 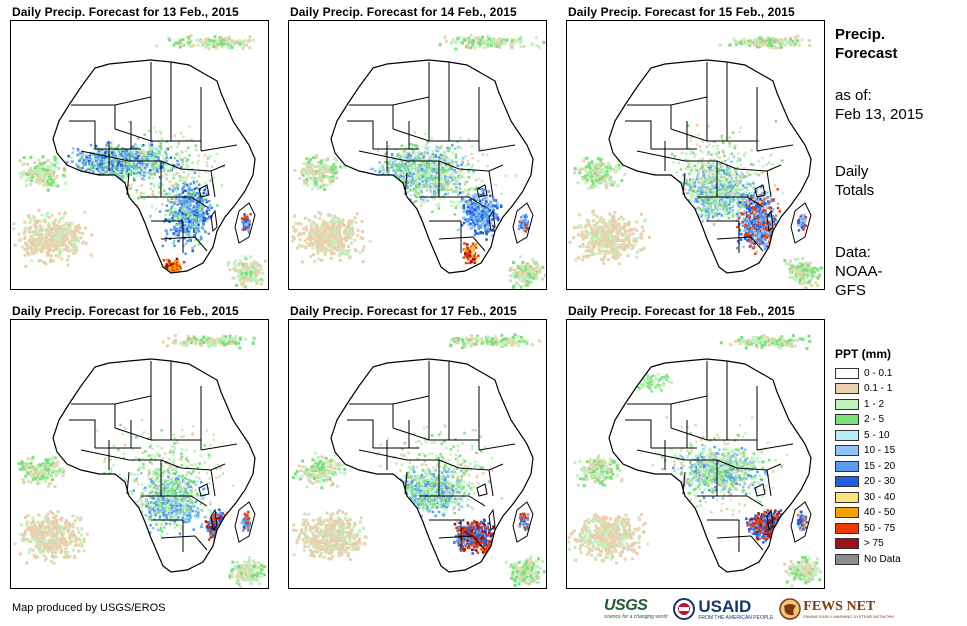 What do you see at coordinates (863, 354) in the screenshot?
I see `legend-title: PPT (mm)` at bounding box center [863, 354].